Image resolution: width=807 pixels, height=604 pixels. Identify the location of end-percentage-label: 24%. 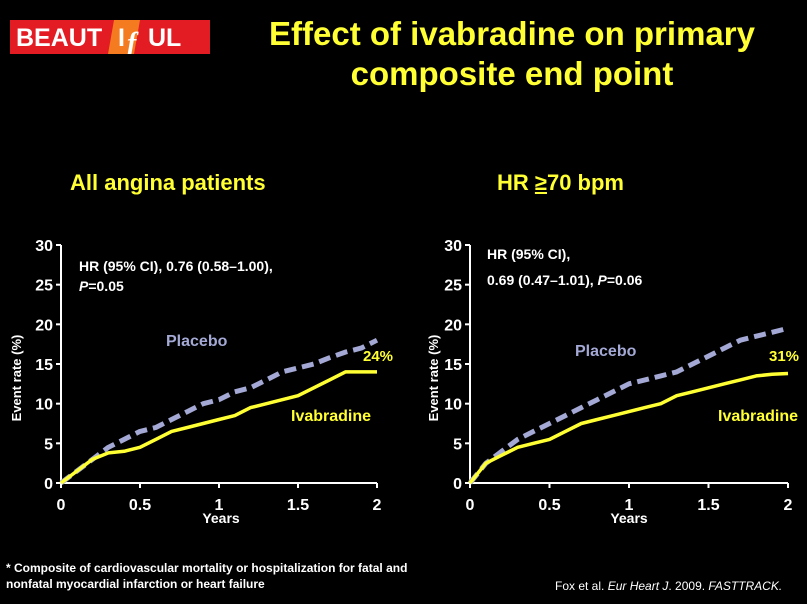
(378, 356).